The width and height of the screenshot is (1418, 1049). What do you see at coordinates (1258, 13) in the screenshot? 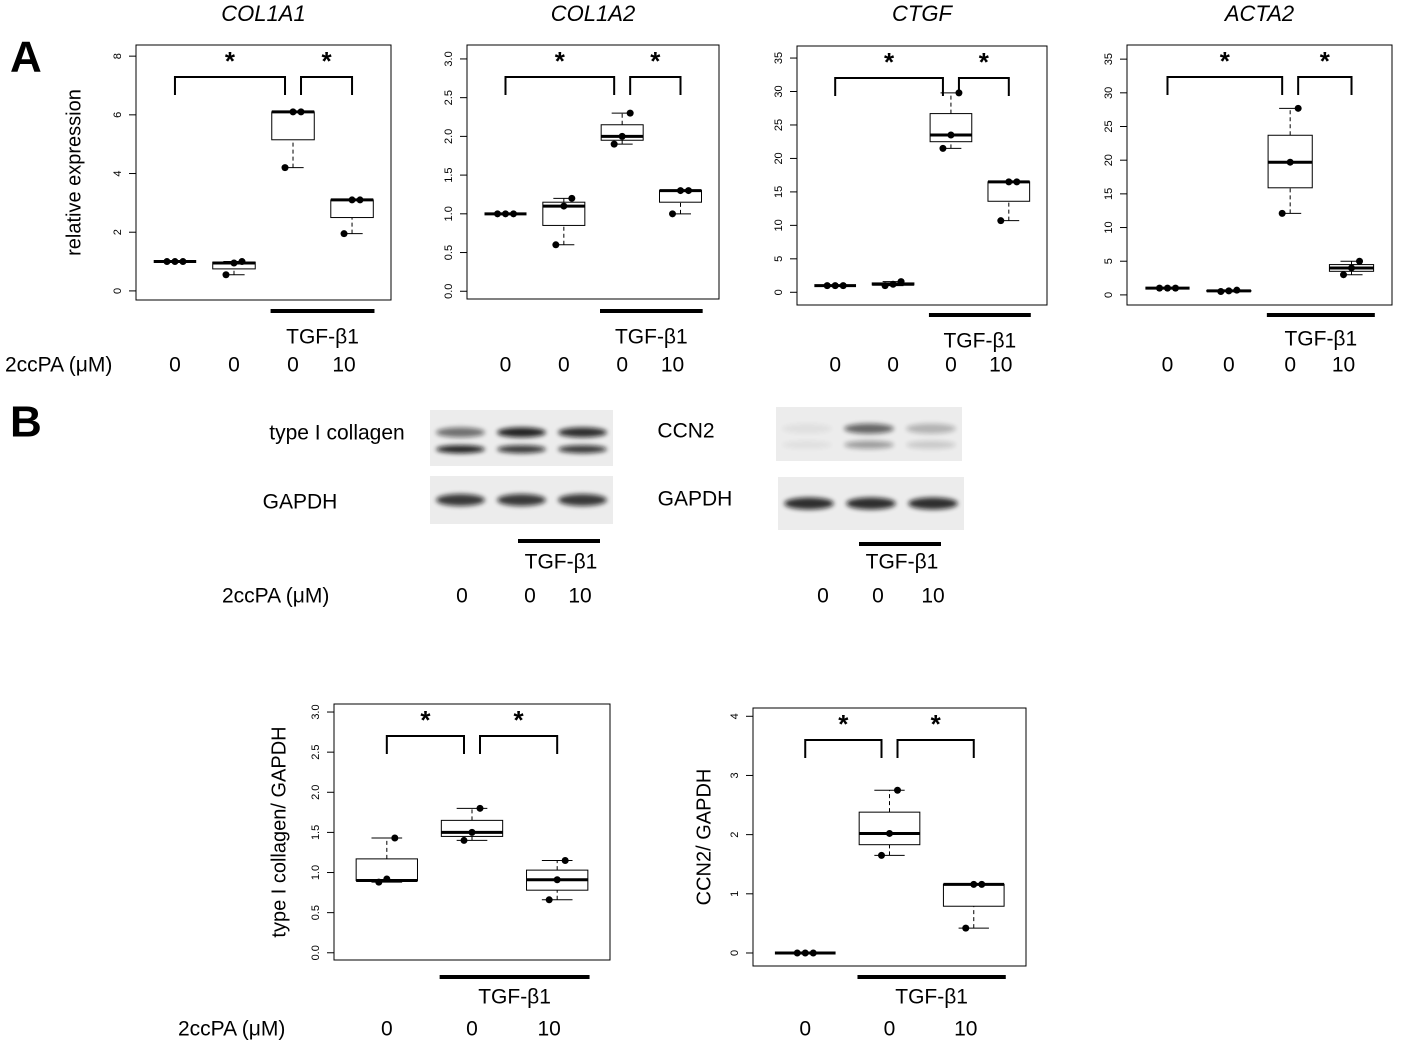
I see `chart-title: ACTA2` at bounding box center [1258, 13].